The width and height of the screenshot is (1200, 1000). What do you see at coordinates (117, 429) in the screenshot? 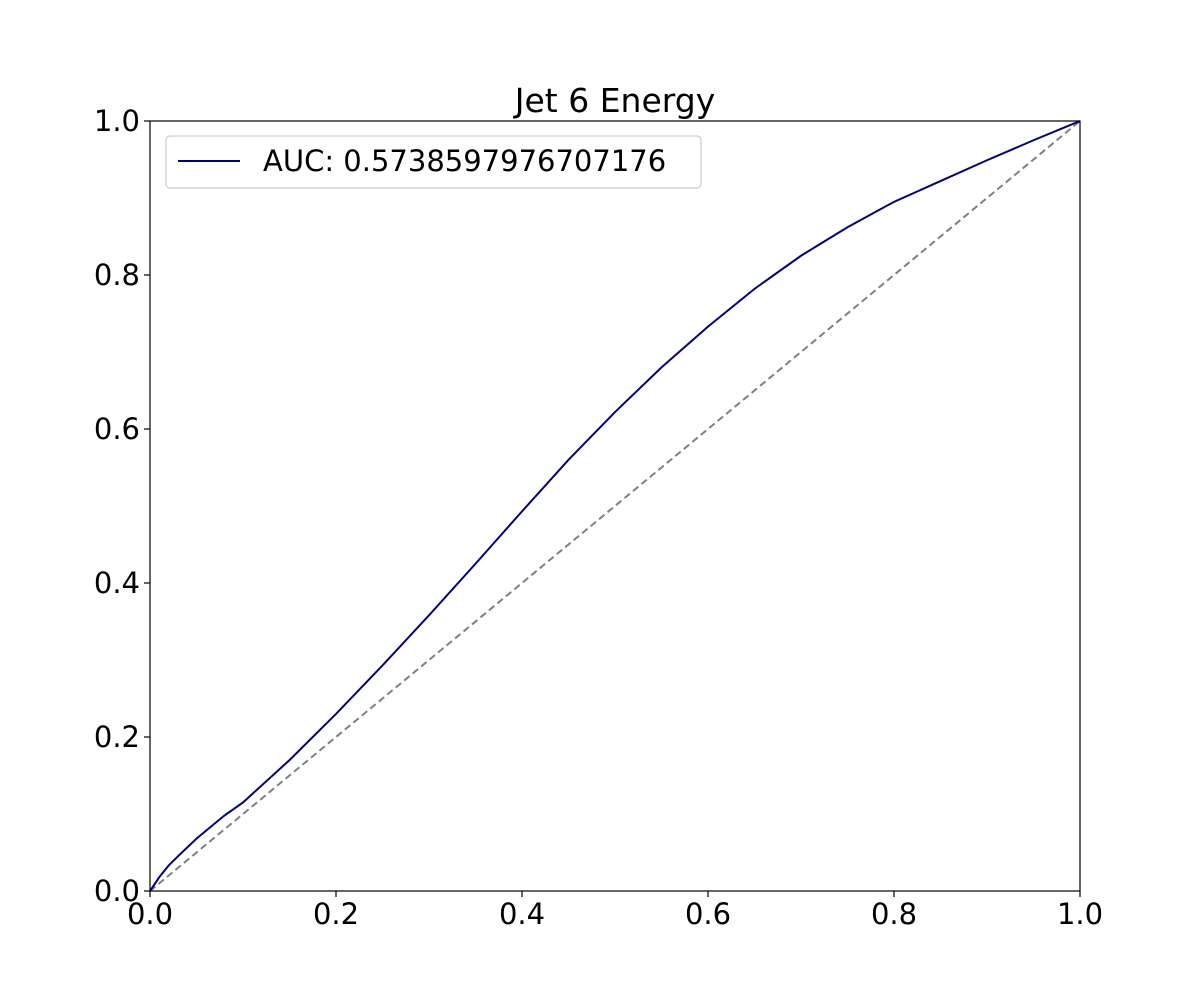
I see `y-tick-label: 0.6` at bounding box center [117, 429].